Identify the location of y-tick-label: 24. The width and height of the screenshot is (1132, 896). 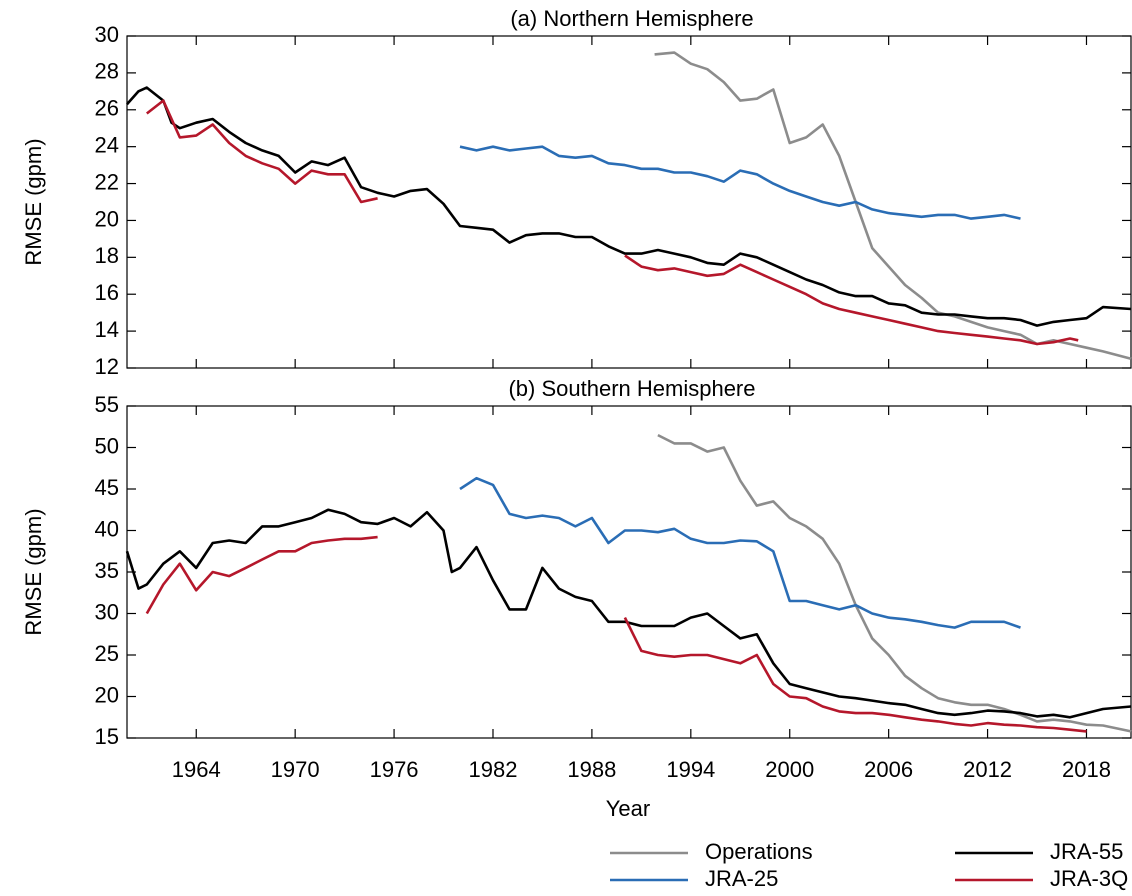
(107, 144).